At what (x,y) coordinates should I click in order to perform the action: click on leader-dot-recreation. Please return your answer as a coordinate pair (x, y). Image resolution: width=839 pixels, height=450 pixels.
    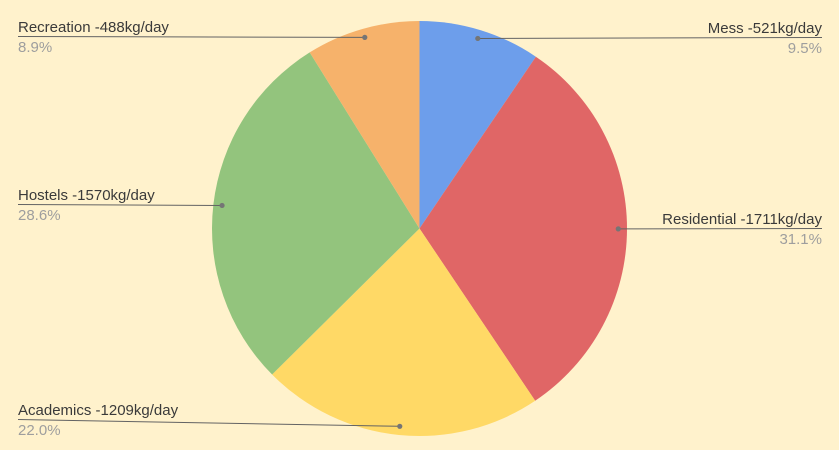
    Looking at the image, I should click on (365, 37).